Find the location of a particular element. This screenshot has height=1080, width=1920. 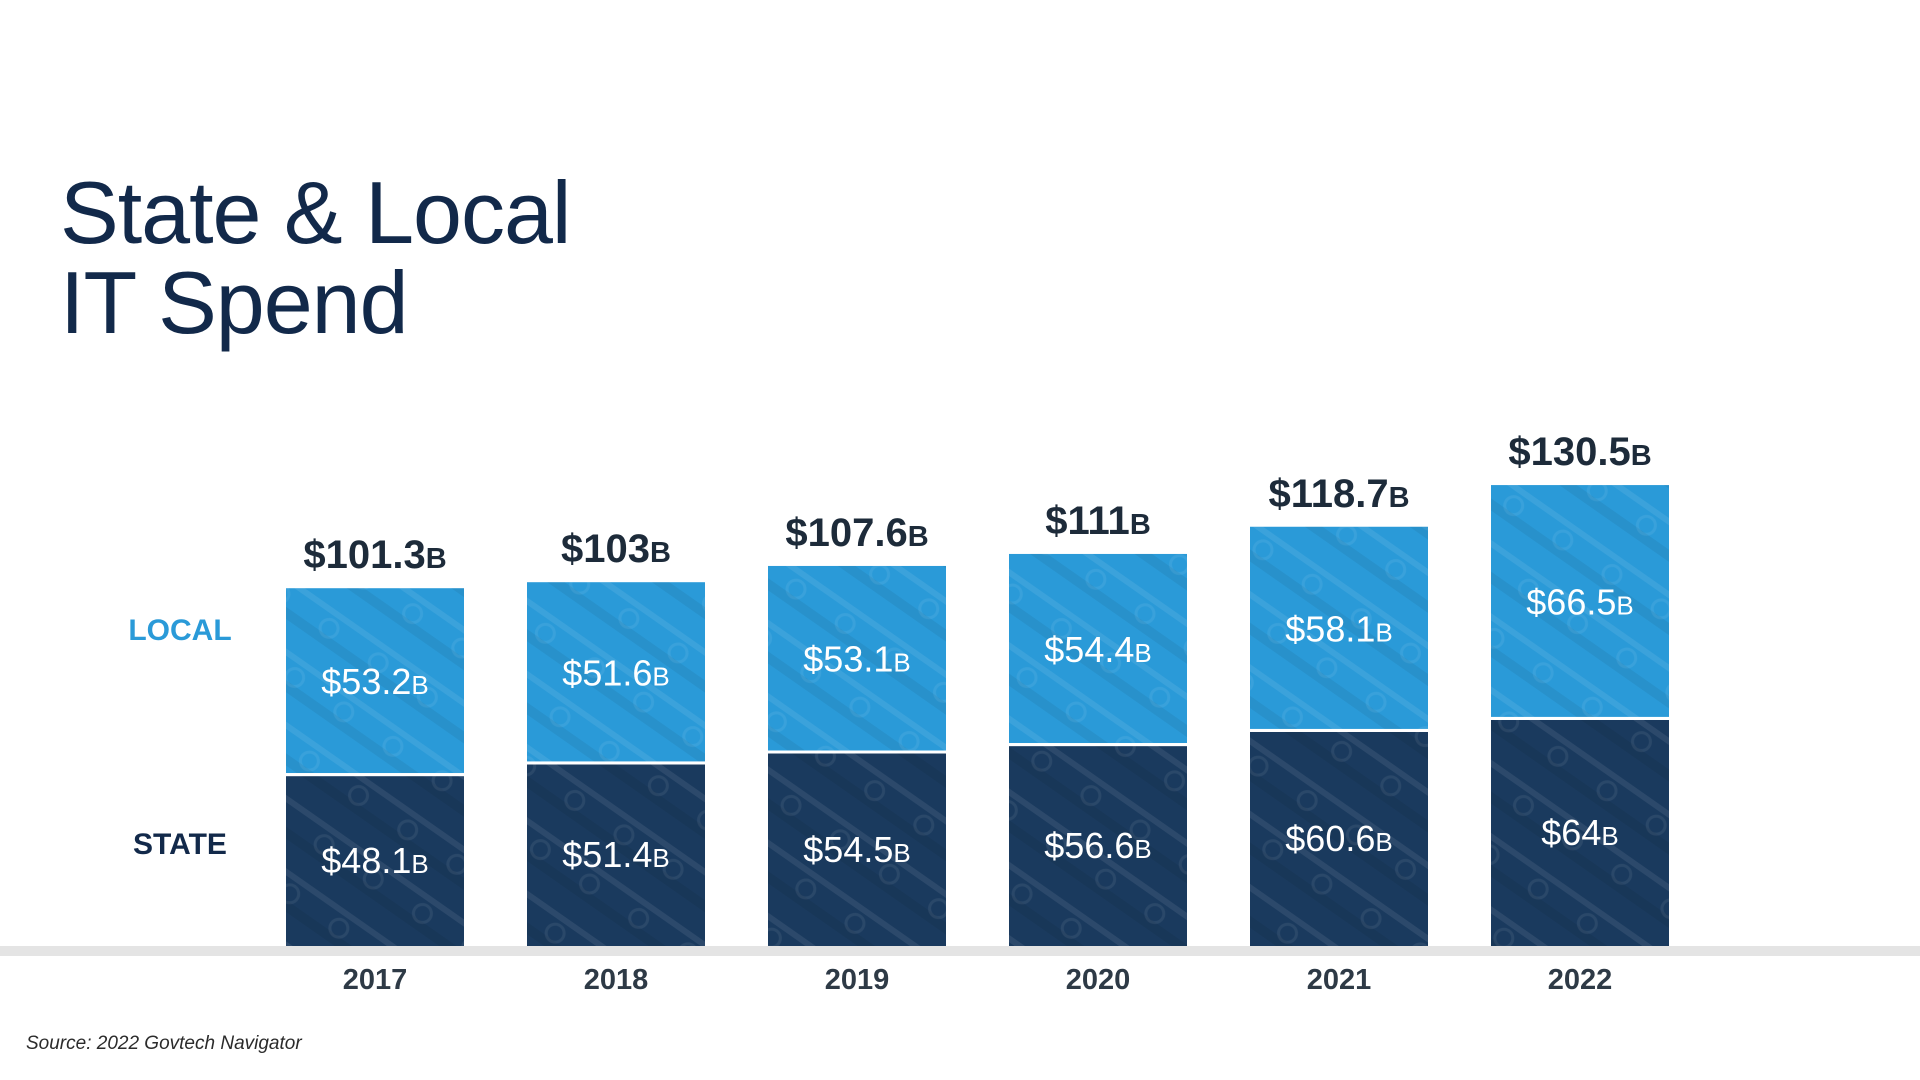

bar-divider-2019 is located at coordinates (857, 752).